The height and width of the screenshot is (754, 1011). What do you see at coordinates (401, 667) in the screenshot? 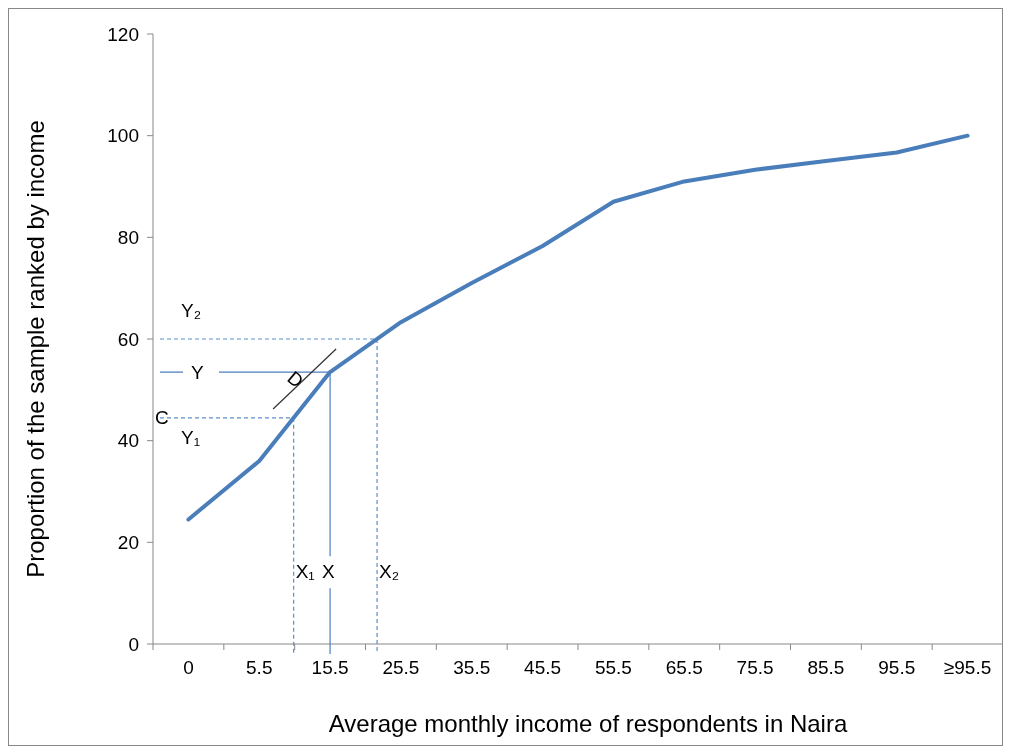
I see `x-tick-label: 25.5` at bounding box center [401, 667].